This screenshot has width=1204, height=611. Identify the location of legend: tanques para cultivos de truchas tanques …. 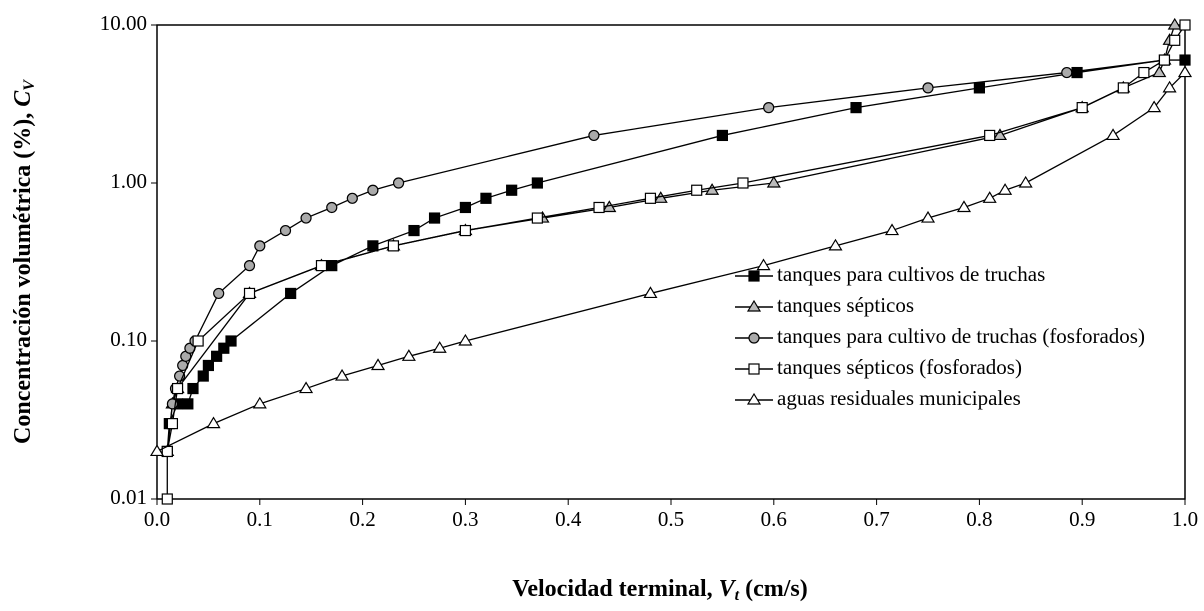
(940, 336).